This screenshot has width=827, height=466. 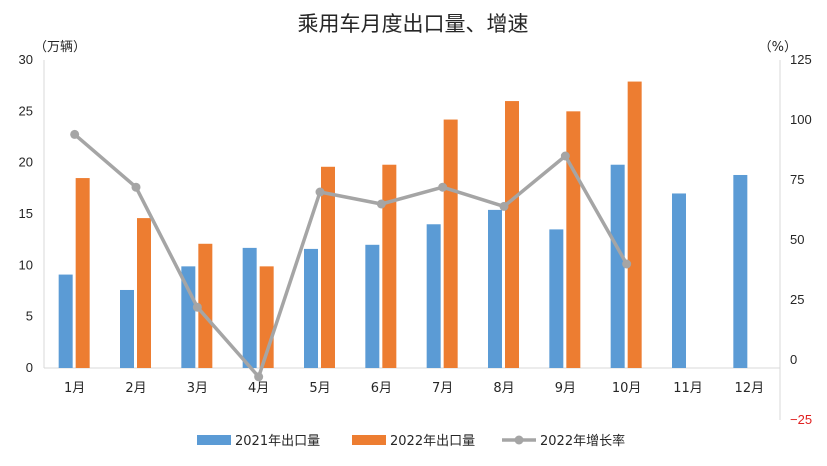 What do you see at coordinates (277, 441) in the screenshot?
I see `legend-label: 2021年出口量` at bounding box center [277, 441].